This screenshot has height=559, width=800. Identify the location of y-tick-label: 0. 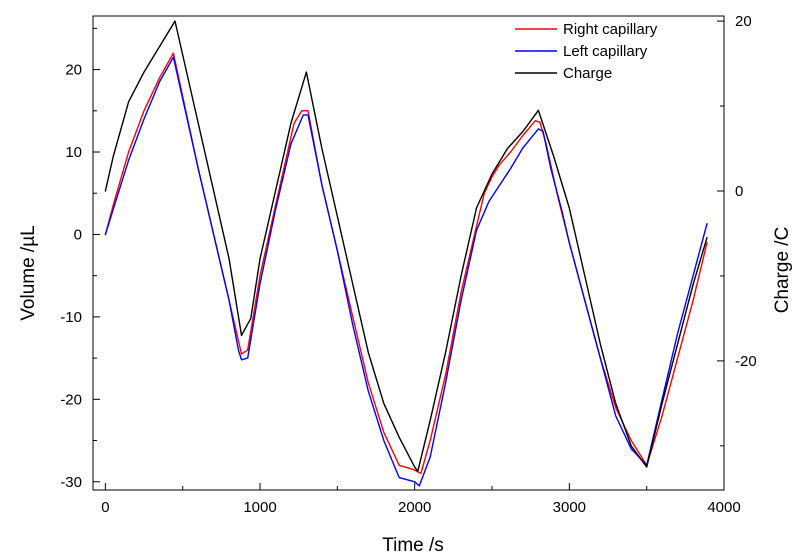
(78, 234).